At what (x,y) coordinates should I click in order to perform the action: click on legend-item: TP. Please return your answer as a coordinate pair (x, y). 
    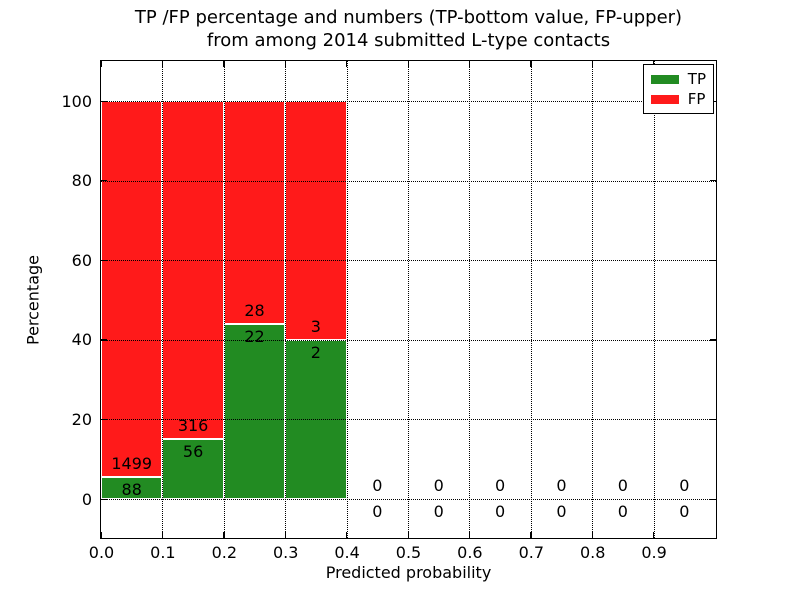
    Looking at the image, I should click on (678, 79).